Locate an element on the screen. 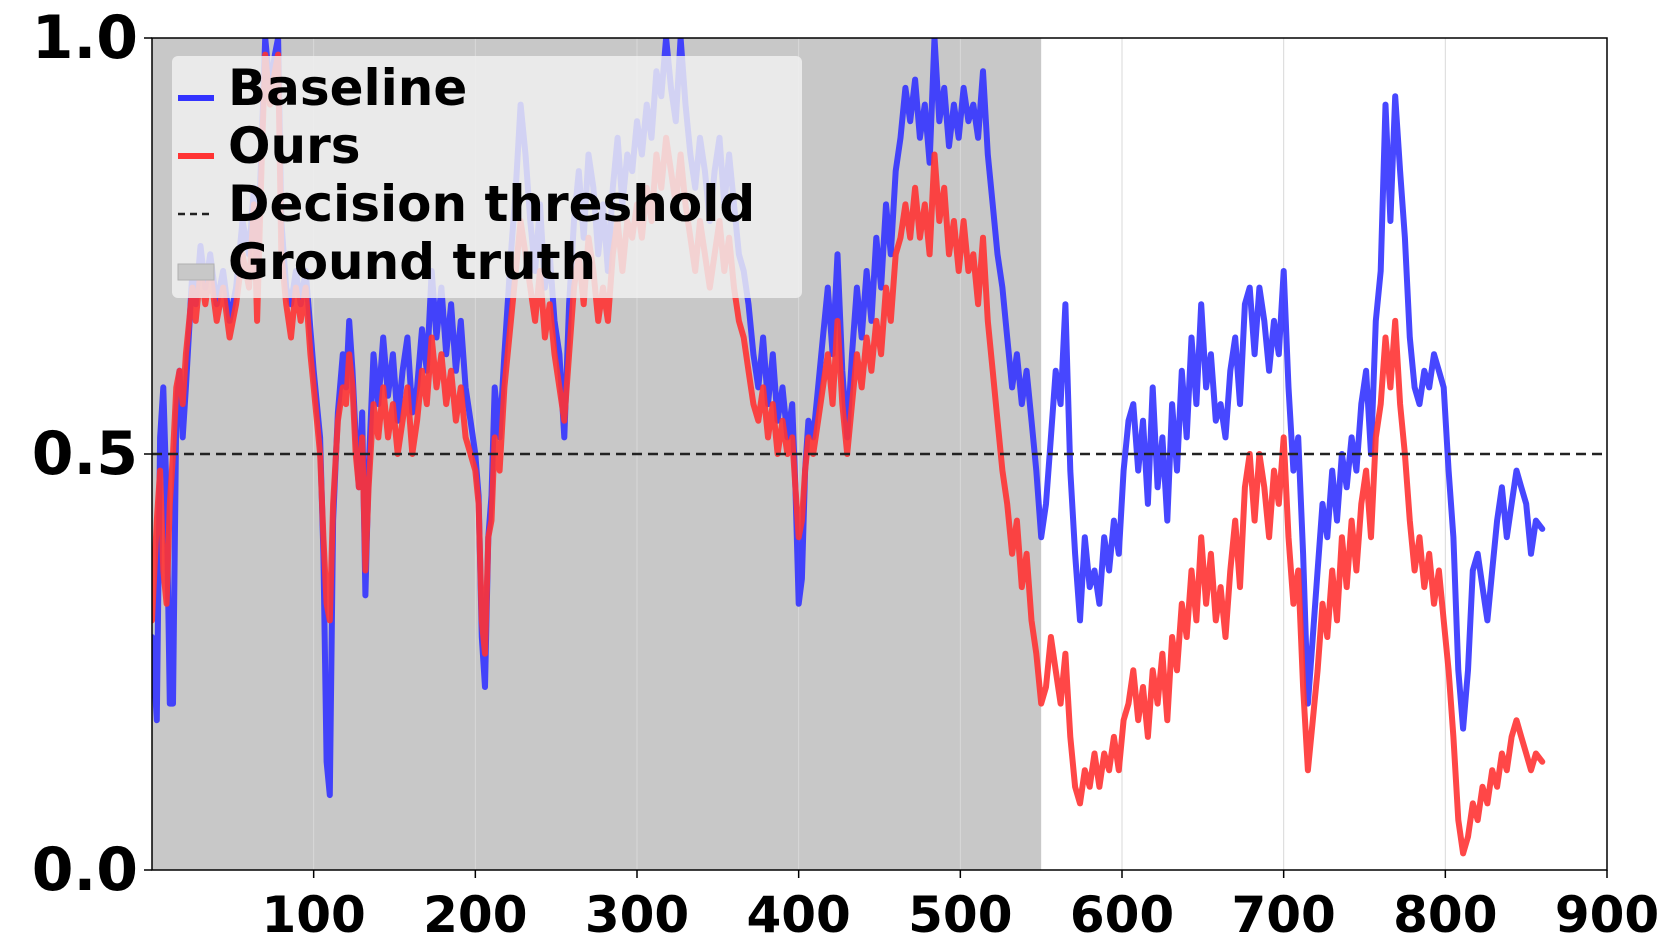 Image resolution: width=1674 pixels, height=951 pixels. x-tick-label-700: 700 is located at coordinates (1283, 915).